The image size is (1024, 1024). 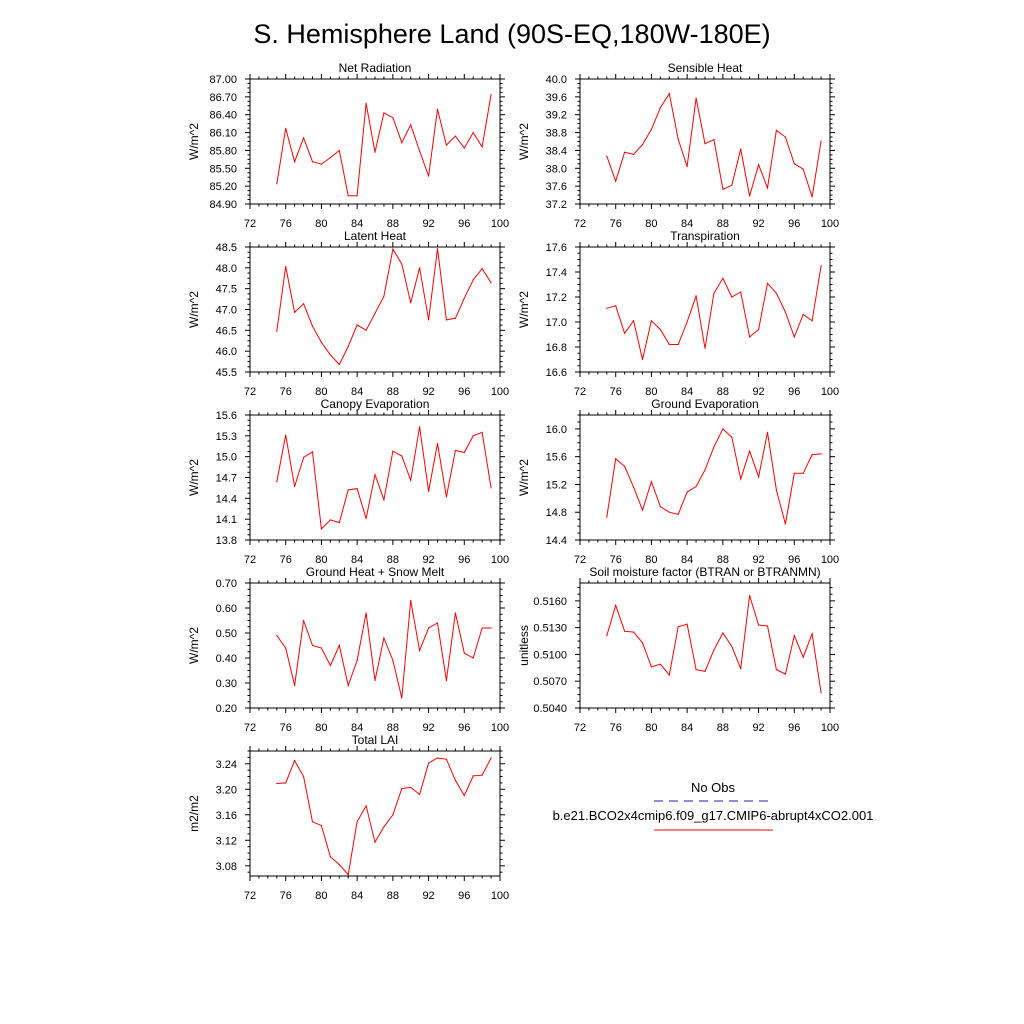 I want to click on y-tick-label: 86.70, so click(x=223, y=98).